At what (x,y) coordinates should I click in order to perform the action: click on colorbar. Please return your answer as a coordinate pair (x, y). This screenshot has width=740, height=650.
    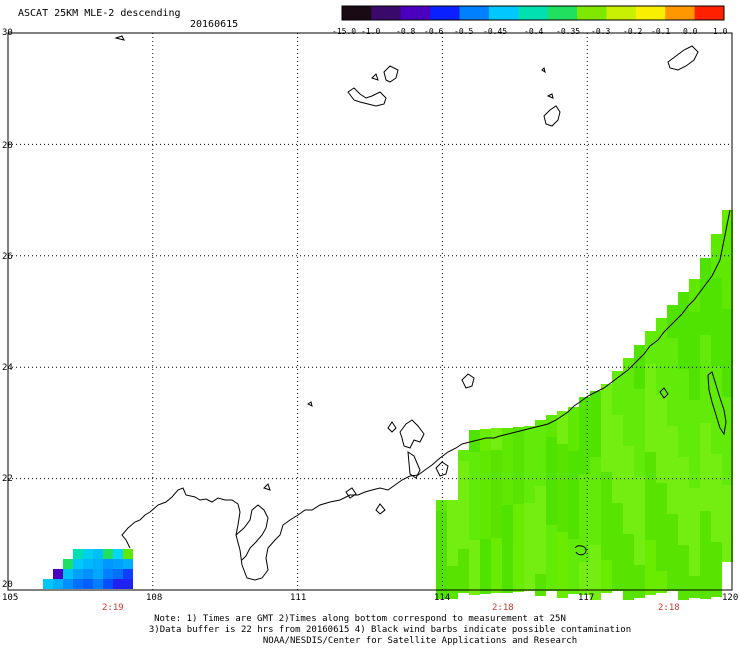
    Looking at the image, I should click on (533, 13).